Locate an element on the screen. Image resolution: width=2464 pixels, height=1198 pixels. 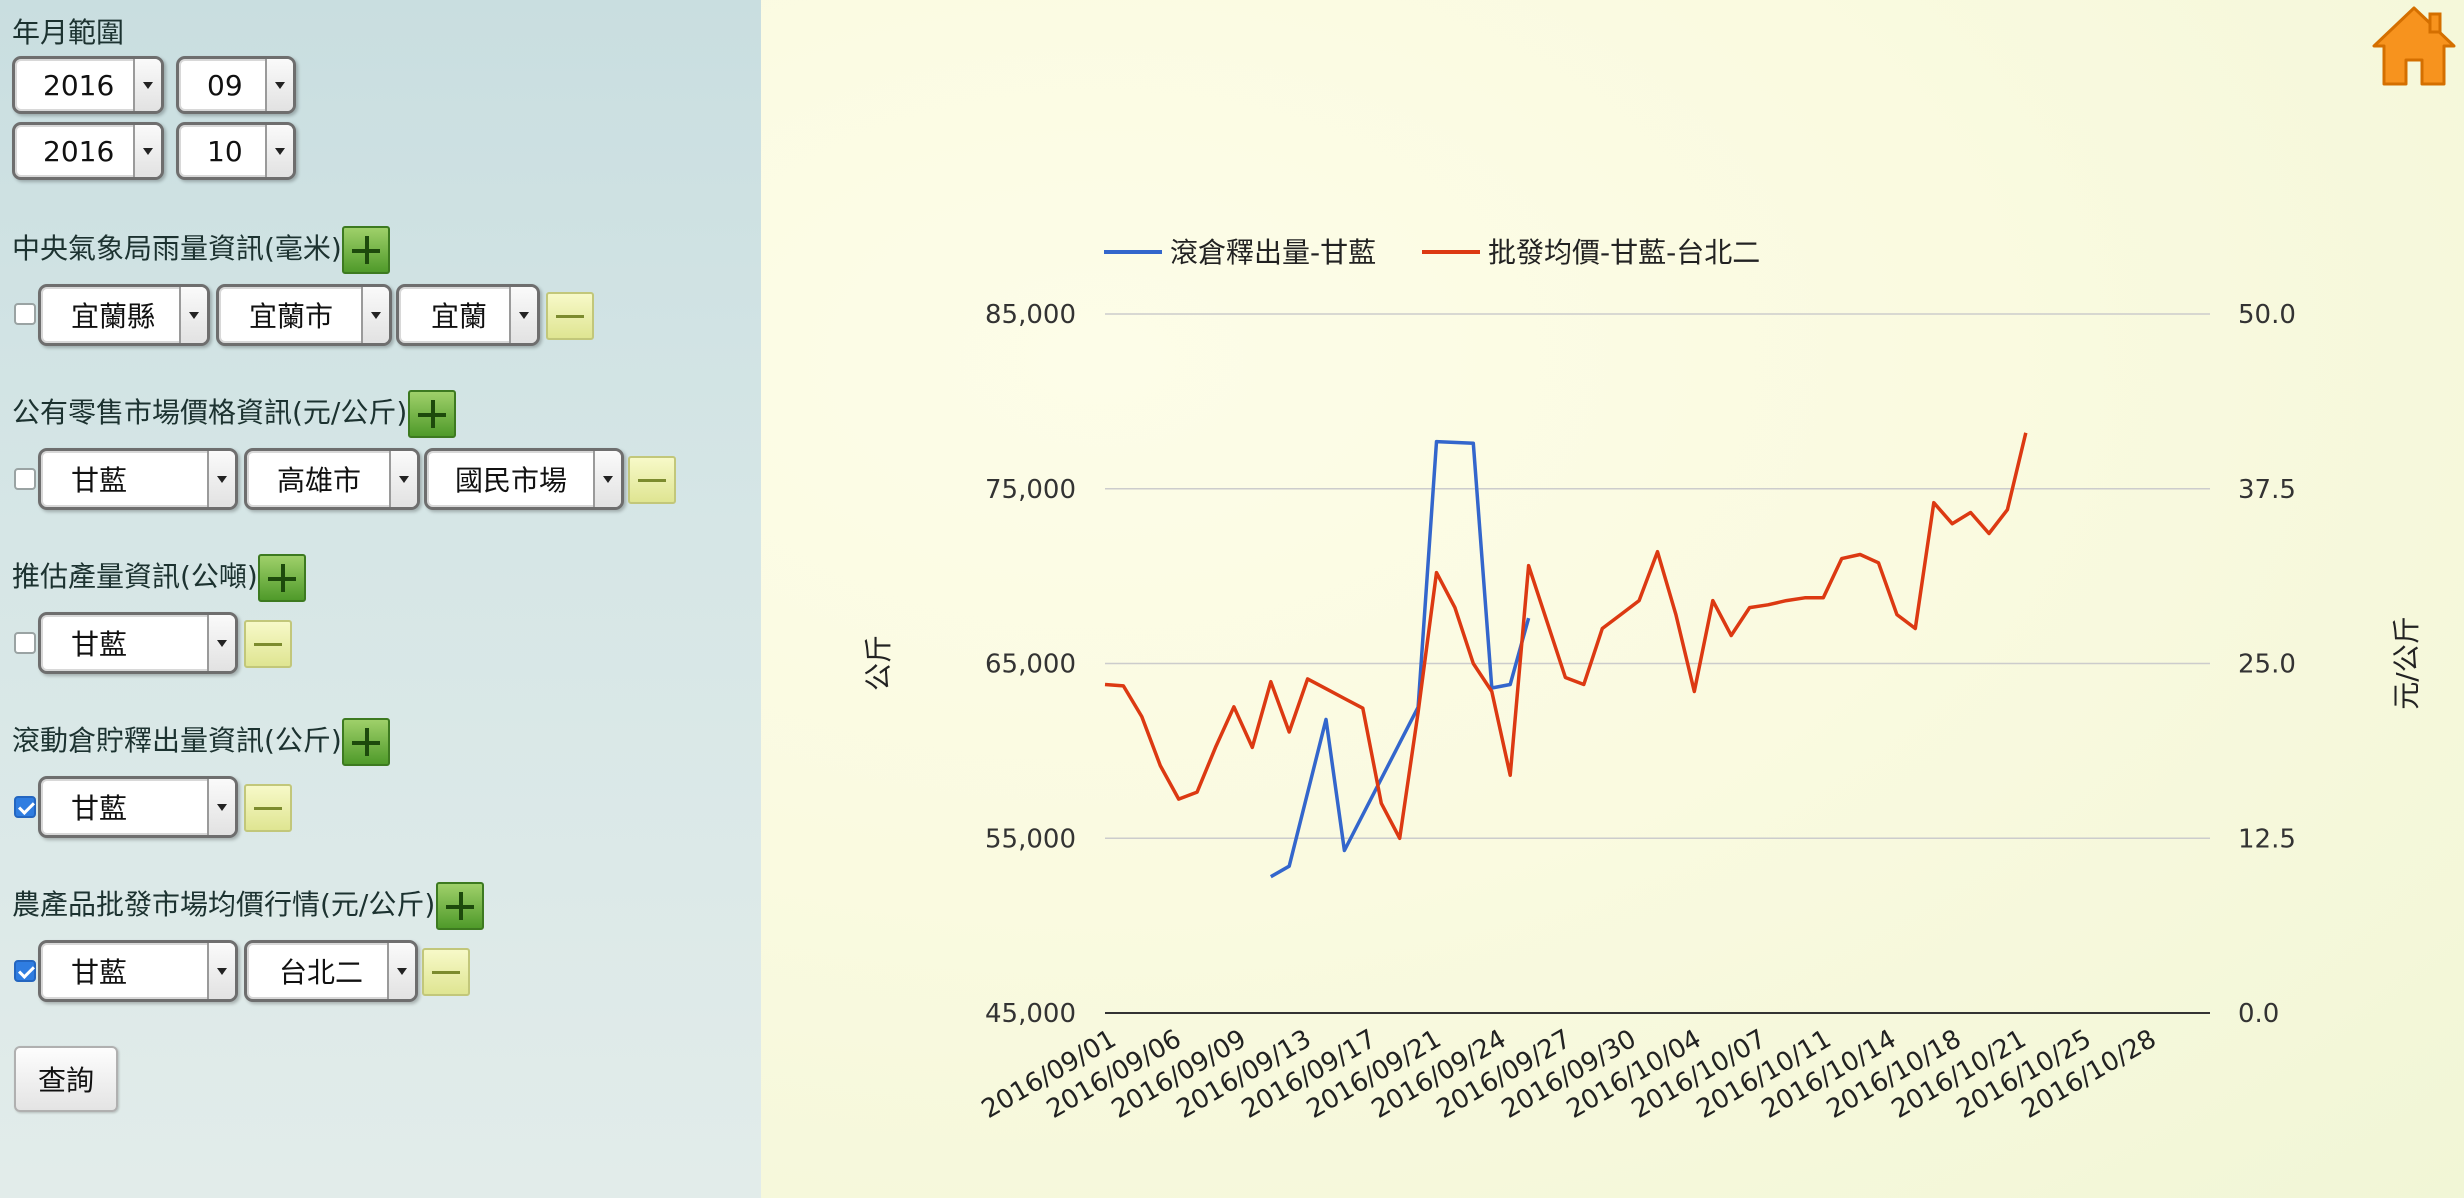
rainfall-city-select: 宜蘭市 is located at coordinates (304, 315).